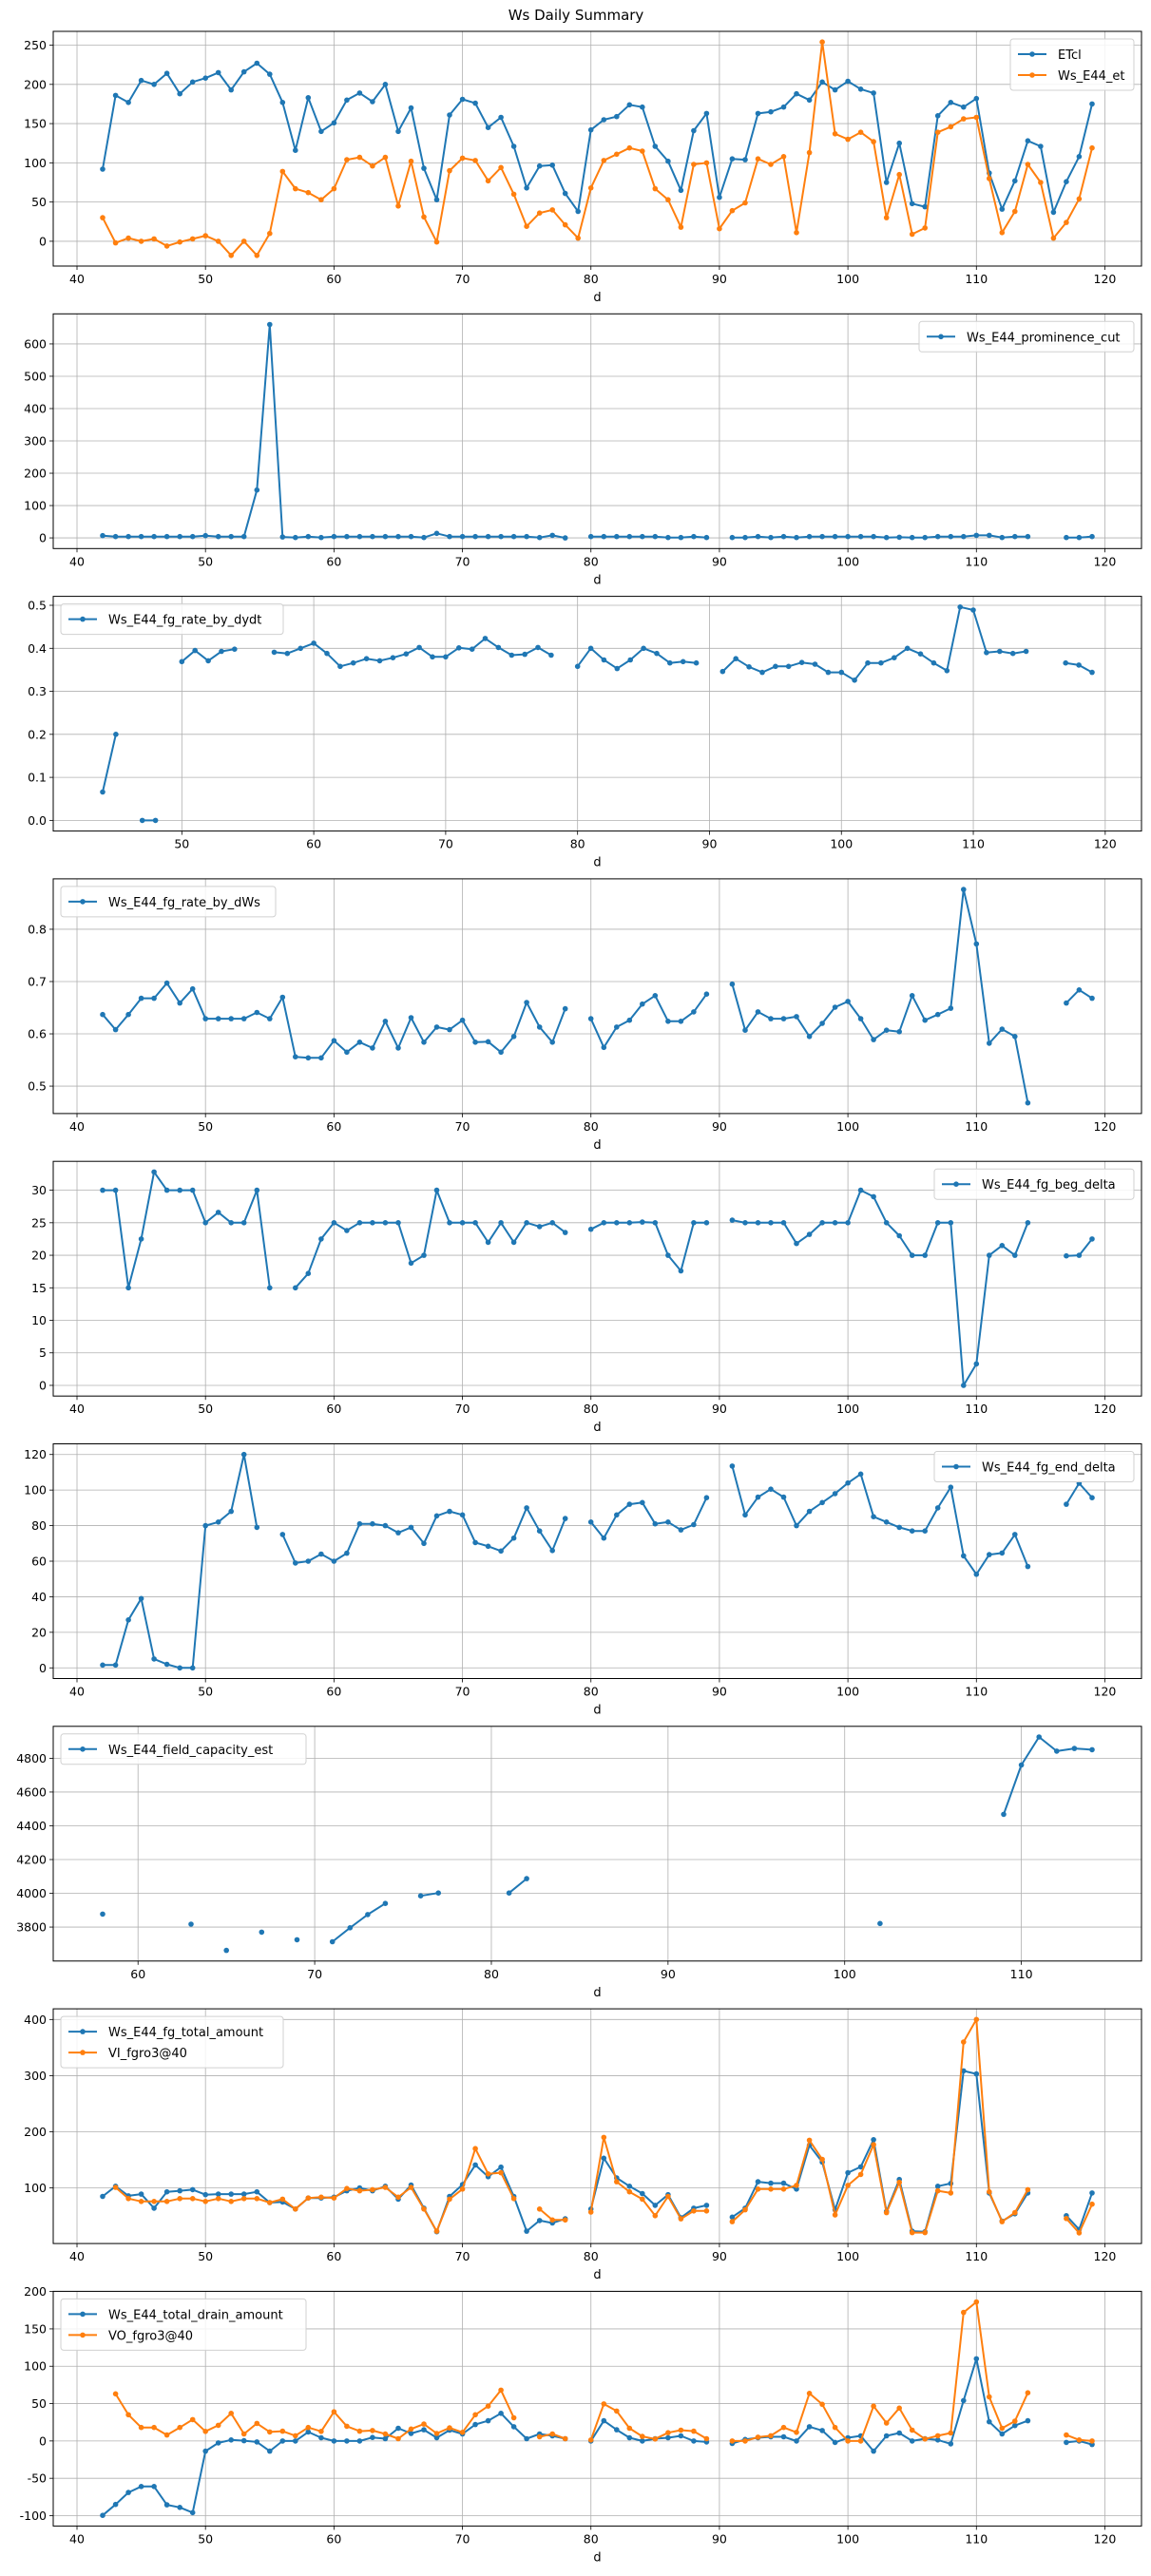  What do you see at coordinates (720, 279) in the screenshot?
I see `x-tick-label: 90` at bounding box center [720, 279].